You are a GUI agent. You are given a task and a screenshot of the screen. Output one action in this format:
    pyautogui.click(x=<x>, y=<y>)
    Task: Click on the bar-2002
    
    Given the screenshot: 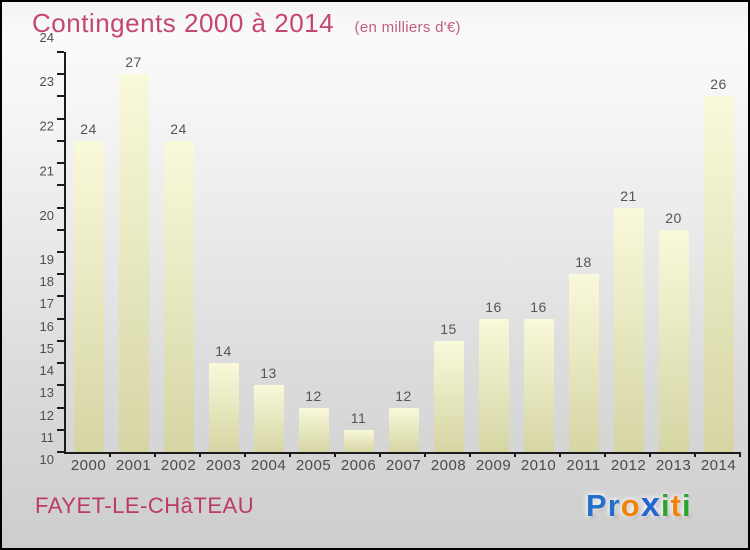 What is the action you would take?
    pyautogui.click(x=178, y=296)
    